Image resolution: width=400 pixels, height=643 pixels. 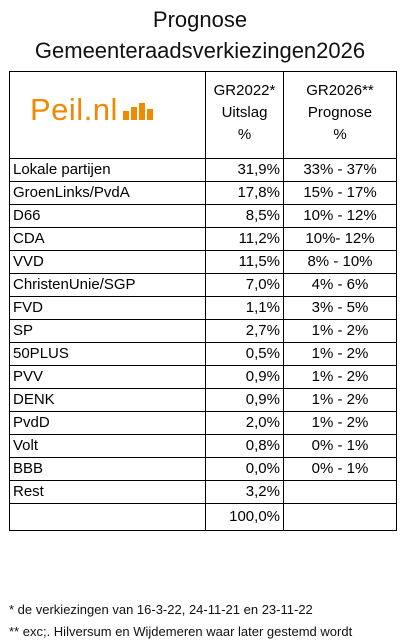 I want to click on gr2022-cell: 7,0%, so click(x=244, y=285).